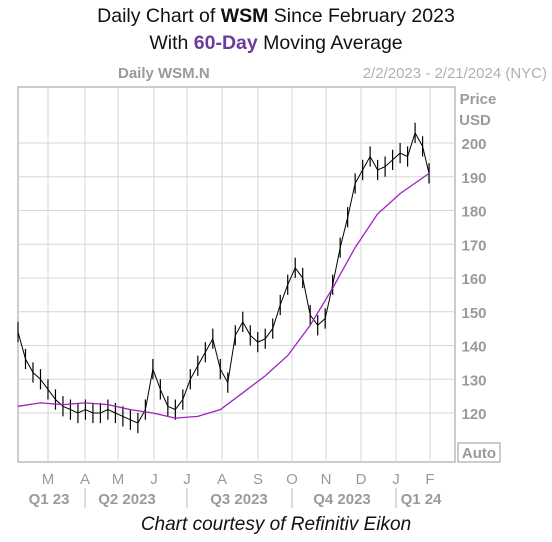  I want to click on x-quarter-label: Q1 24, so click(422, 499).